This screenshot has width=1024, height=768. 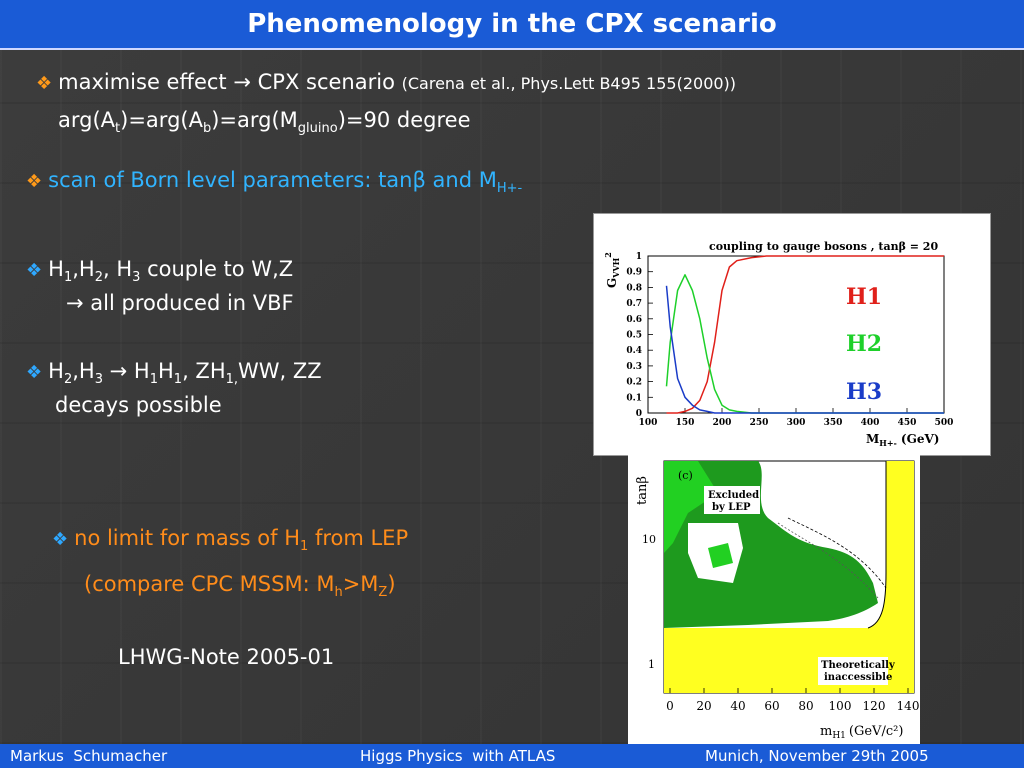 I want to click on y-axis-label: tanβ, so click(x=642, y=490).